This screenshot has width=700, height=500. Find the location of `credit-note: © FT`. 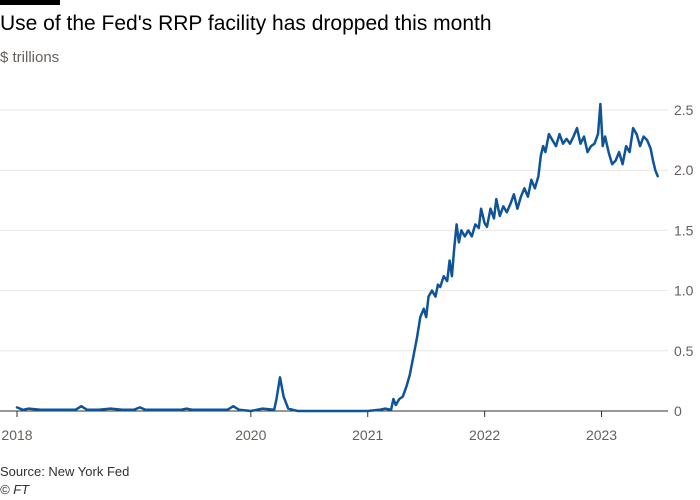

credit-note: © FT is located at coordinates (15, 489).